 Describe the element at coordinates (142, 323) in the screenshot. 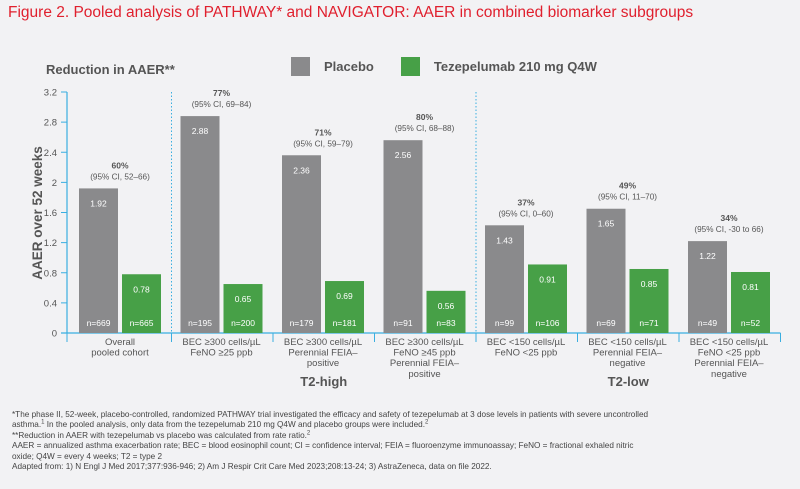

I see `n-label-tezepelumab: n=665` at that location.